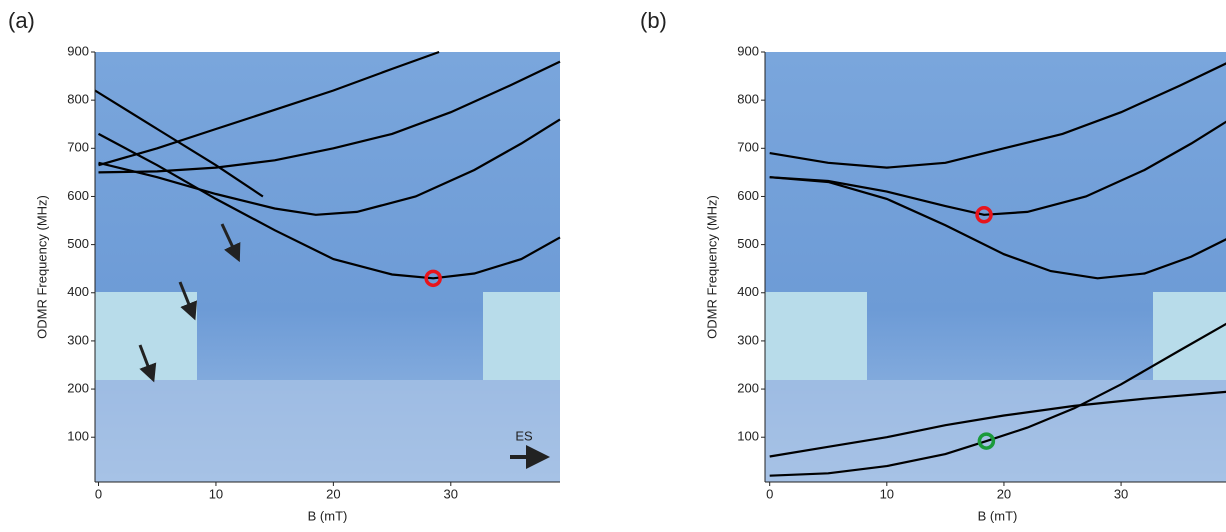  What do you see at coordinates (524, 435) in the screenshot?
I see `annotation: ES` at bounding box center [524, 435].